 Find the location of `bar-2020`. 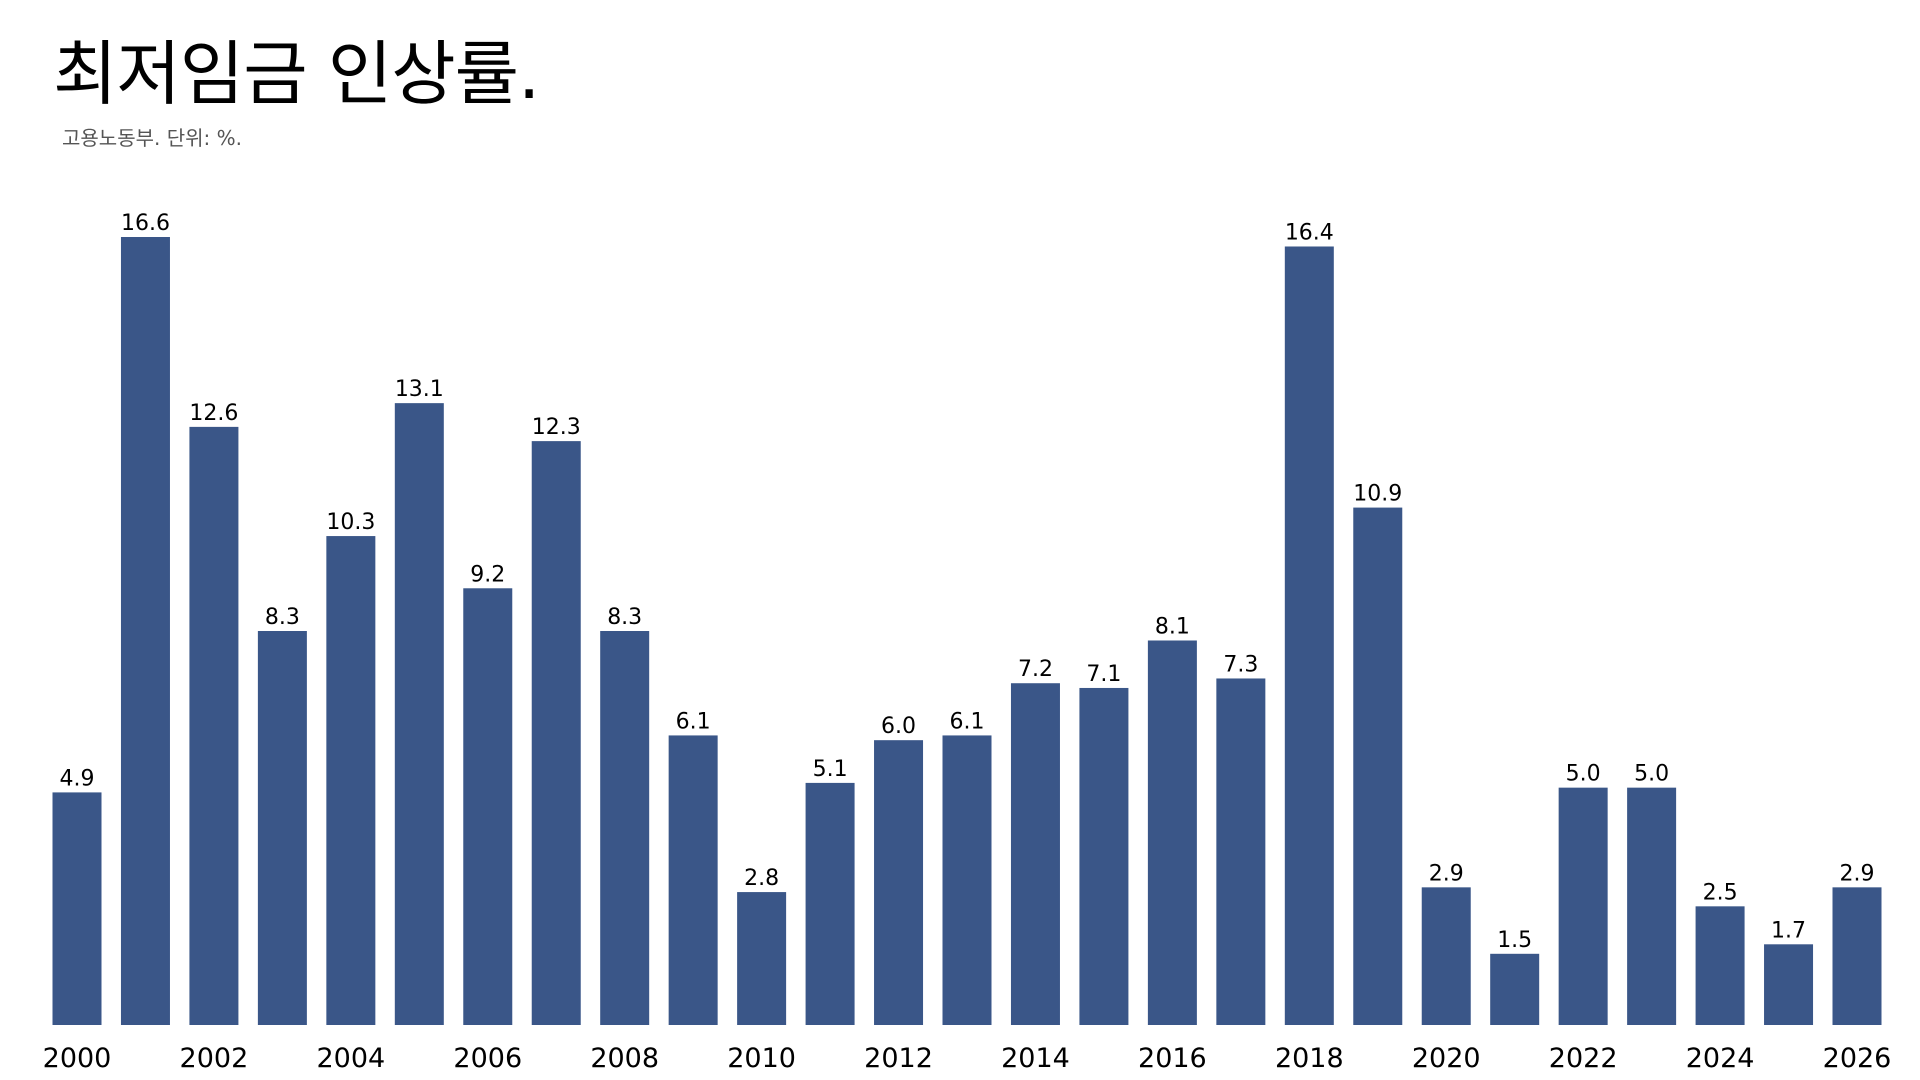

bar-2020 is located at coordinates (1446, 956).